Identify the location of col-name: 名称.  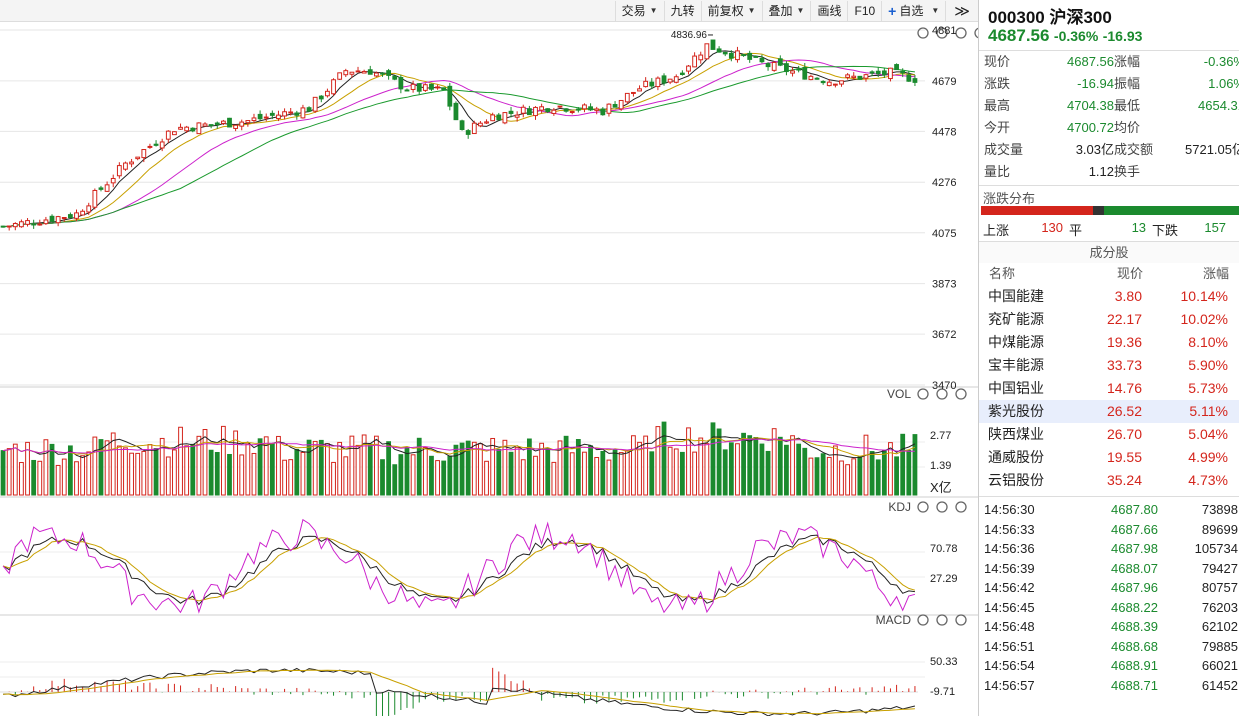
(1002, 273).